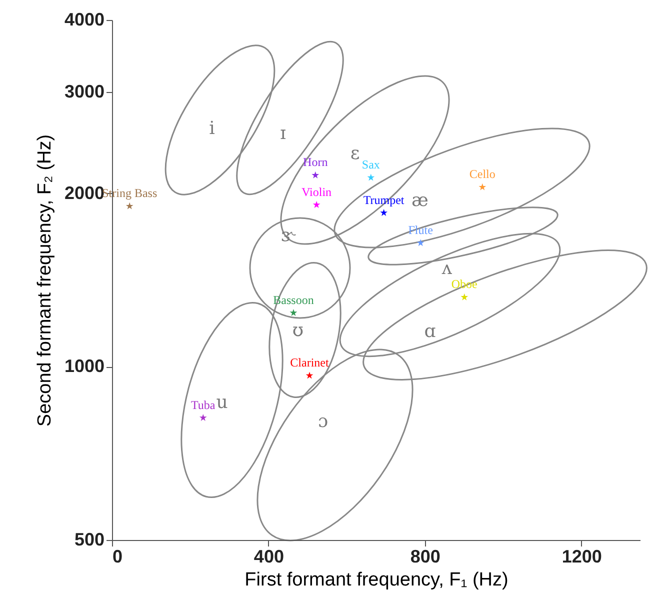  I want to click on annotation: ɔ, so click(323, 421).